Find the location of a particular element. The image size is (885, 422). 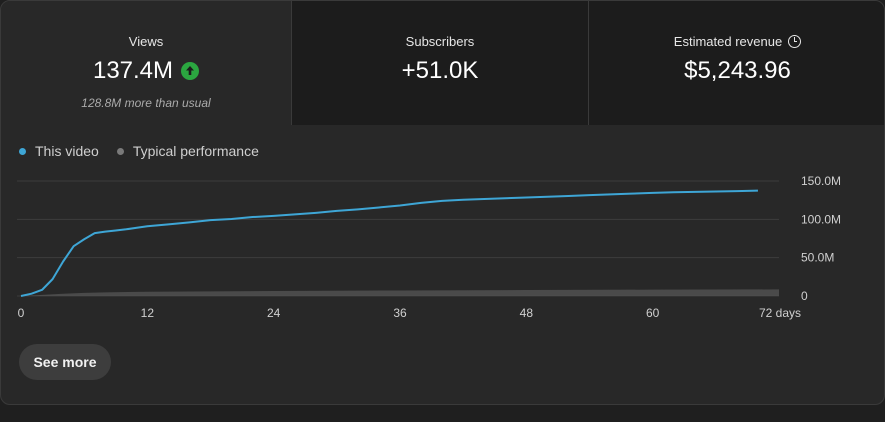

x-tick-label-60: 60 is located at coordinates (653, 313).